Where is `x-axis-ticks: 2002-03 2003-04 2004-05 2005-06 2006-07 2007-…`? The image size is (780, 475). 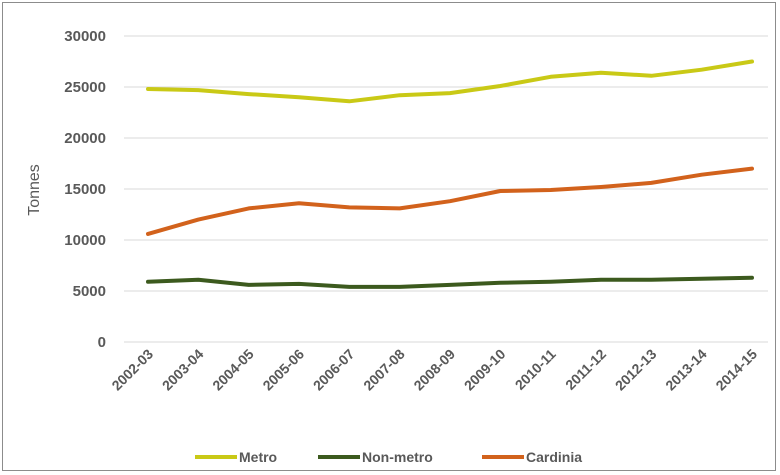
x-axis-ticks: 2002-03 2003-04 2004-05 2005-06 2006-07 2007-… is located at coordinates (434, 370).